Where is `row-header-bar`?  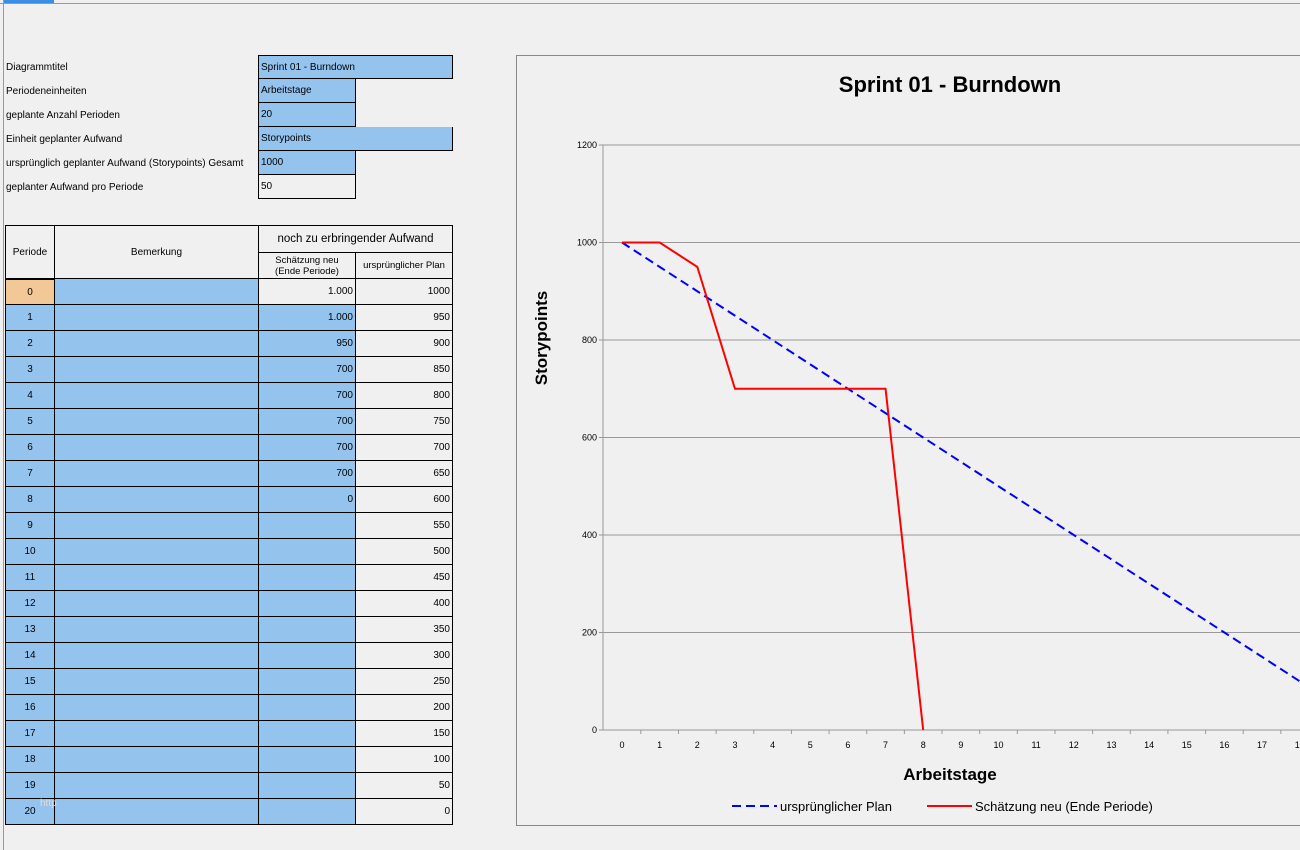
row-header-bar is located at coordinates (2, 425).